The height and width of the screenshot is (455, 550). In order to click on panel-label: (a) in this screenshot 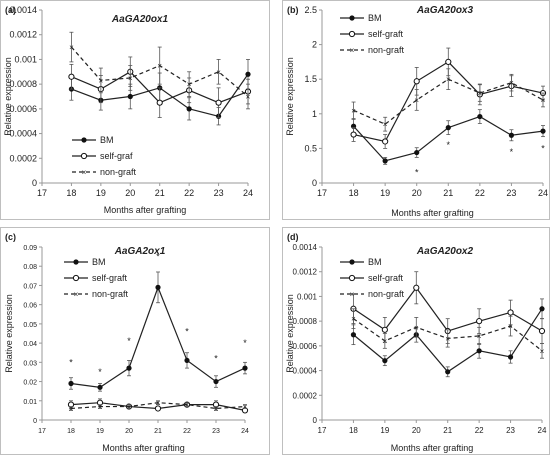, I will do `click(10, 10)`.